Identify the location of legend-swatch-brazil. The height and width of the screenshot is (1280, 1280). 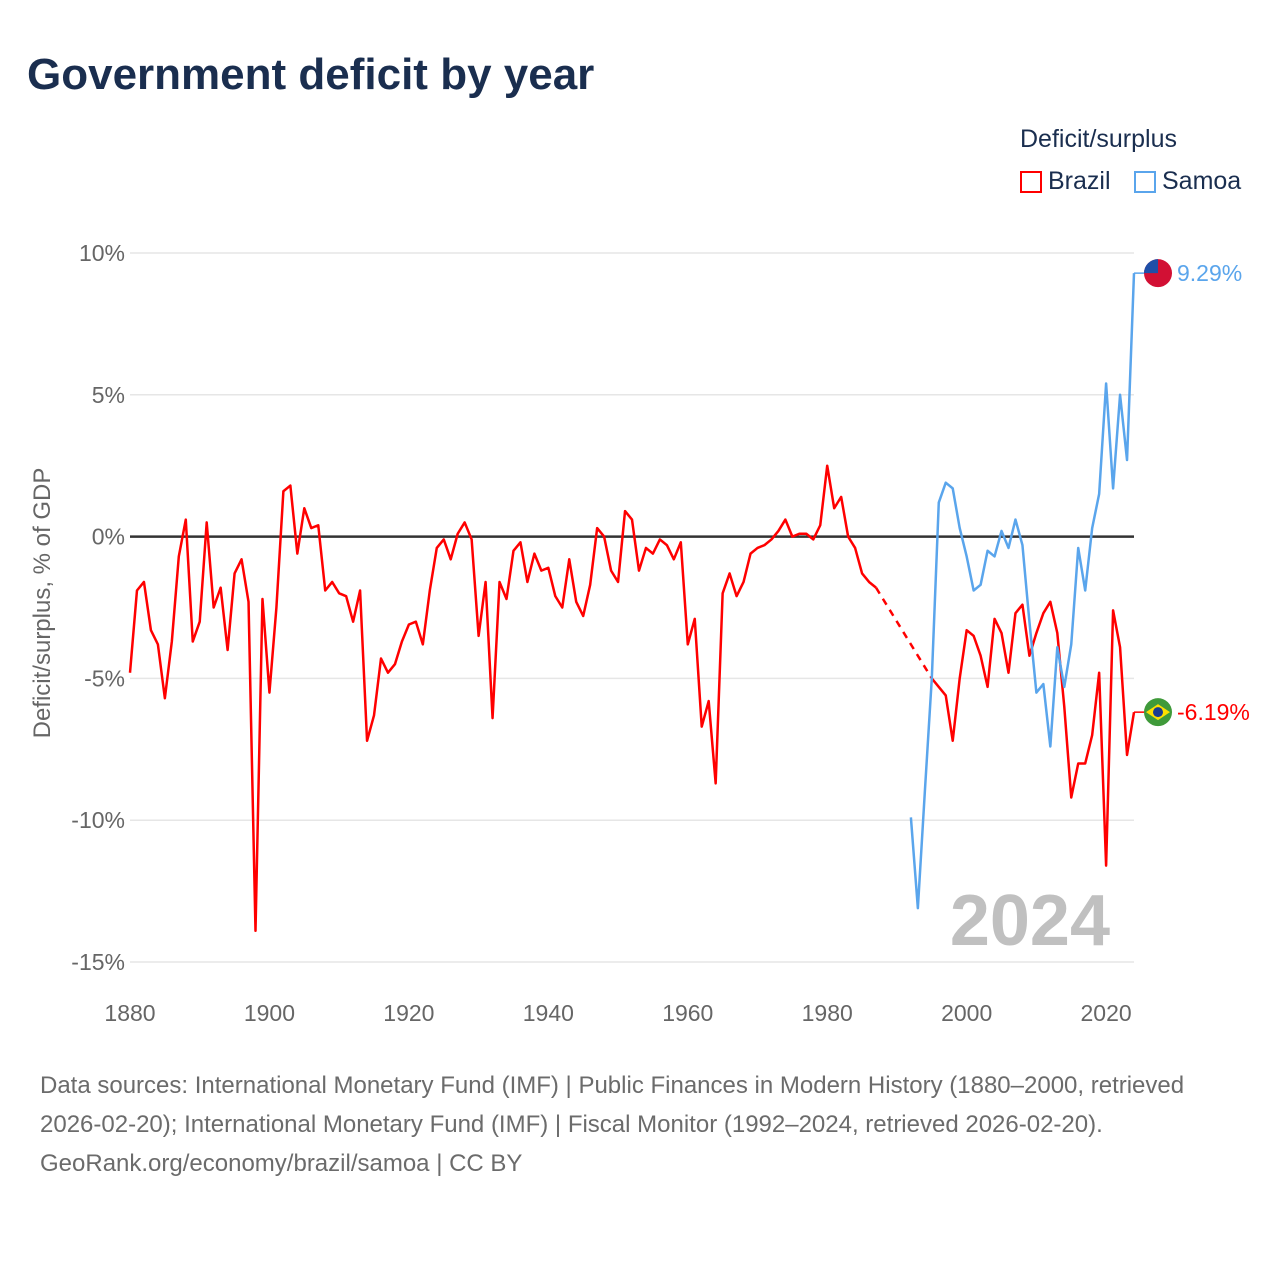
(1031, 181).